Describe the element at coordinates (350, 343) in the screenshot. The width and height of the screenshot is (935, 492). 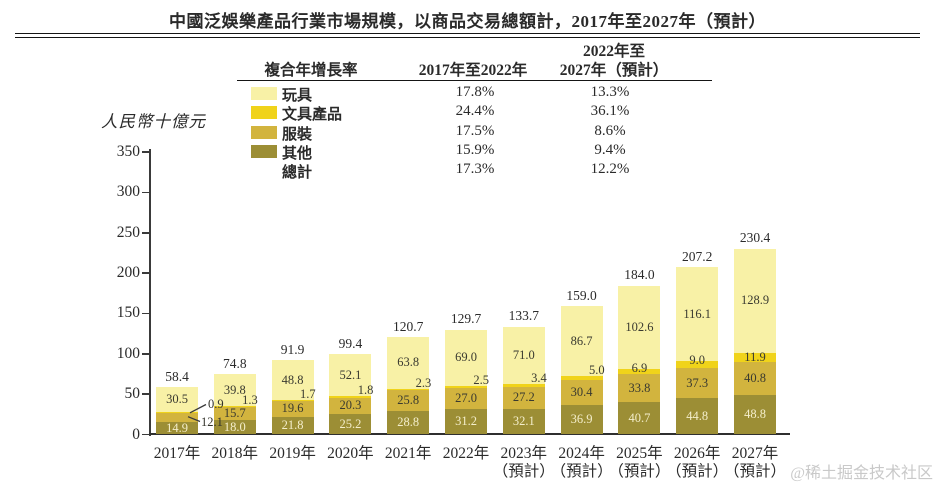
I see `total-label-2020年: 99.4` at that location.